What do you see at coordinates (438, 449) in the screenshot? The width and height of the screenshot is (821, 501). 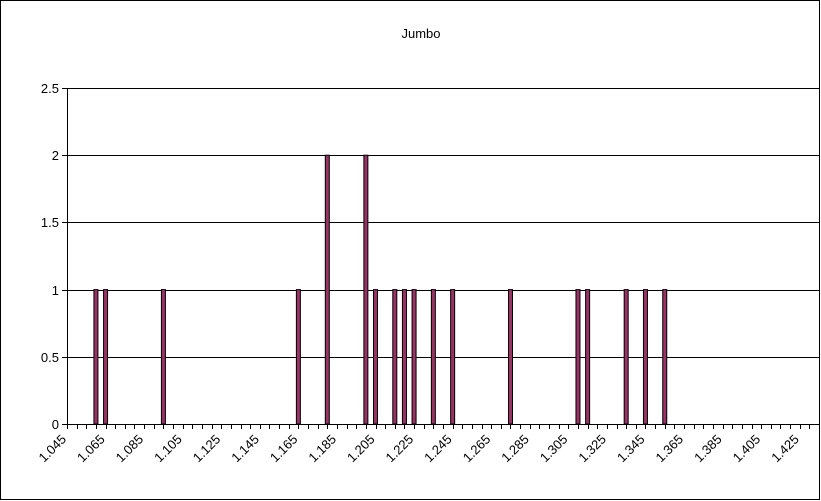 I see `x-tick-label: 1.245` at bounding box center [438, 449].